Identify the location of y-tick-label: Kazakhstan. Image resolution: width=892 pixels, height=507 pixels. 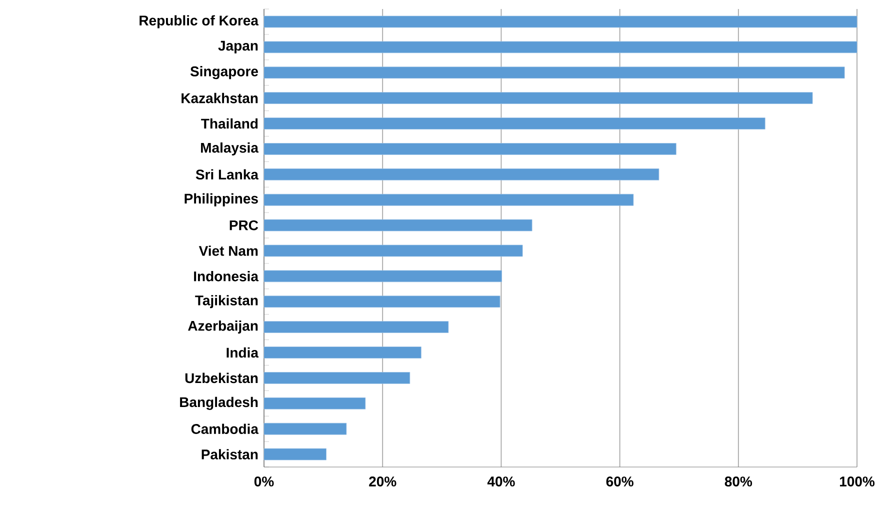
(220, 98).